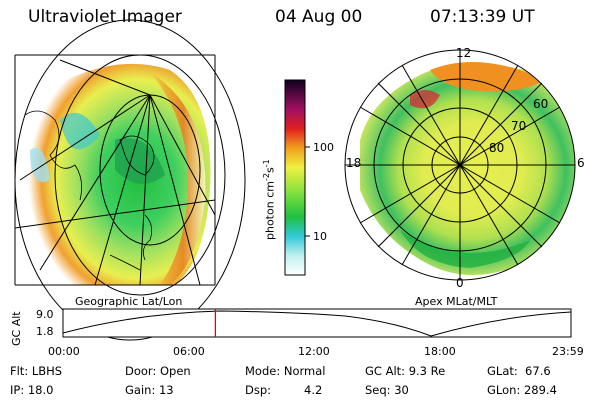 The width and height of the screenshot is (600, 400). What do you see at coordinates (258, 390) in the screenshot?
I see `dsp-info-label: Dsp:` at bounding box center [258, 390].